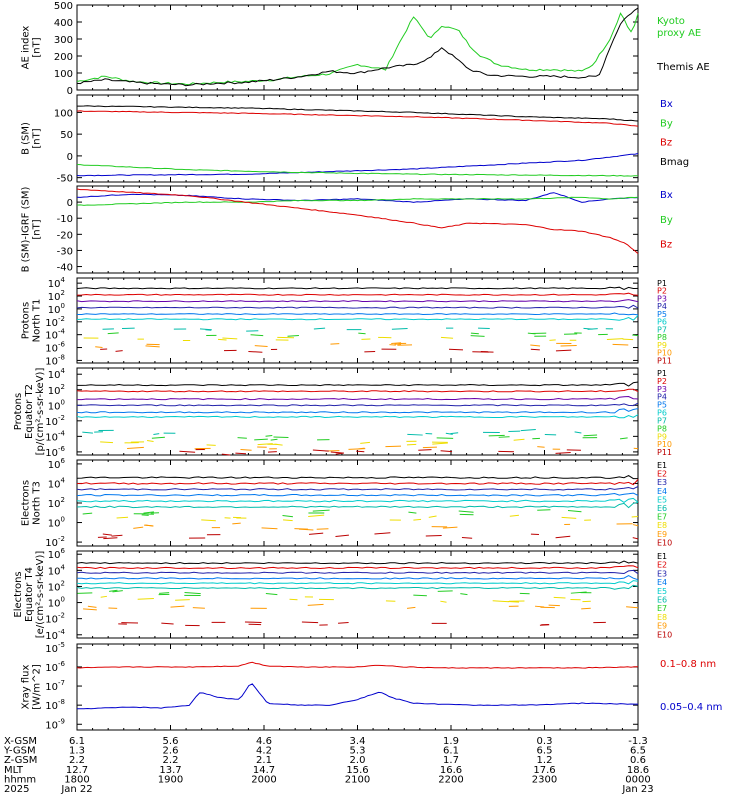 This screenshot has width=750, height=800. I want to click on panel-frame-pn, so click(357, 320).